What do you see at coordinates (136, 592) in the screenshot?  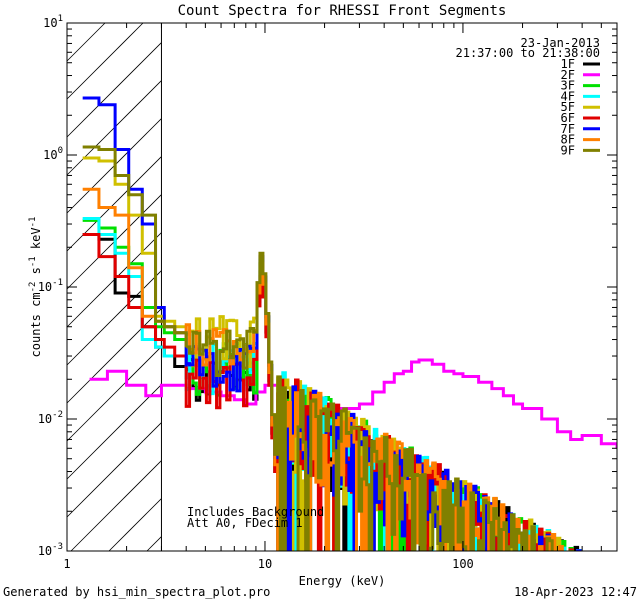 I see `footer-generated-by: Generated by hsi_min_spectra_plot.pro` at bounding box center [136, 592].